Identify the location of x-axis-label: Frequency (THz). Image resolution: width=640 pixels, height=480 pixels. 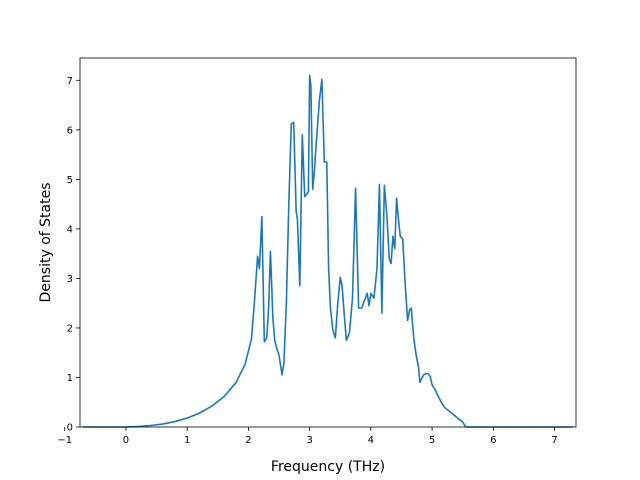
(328, 467).